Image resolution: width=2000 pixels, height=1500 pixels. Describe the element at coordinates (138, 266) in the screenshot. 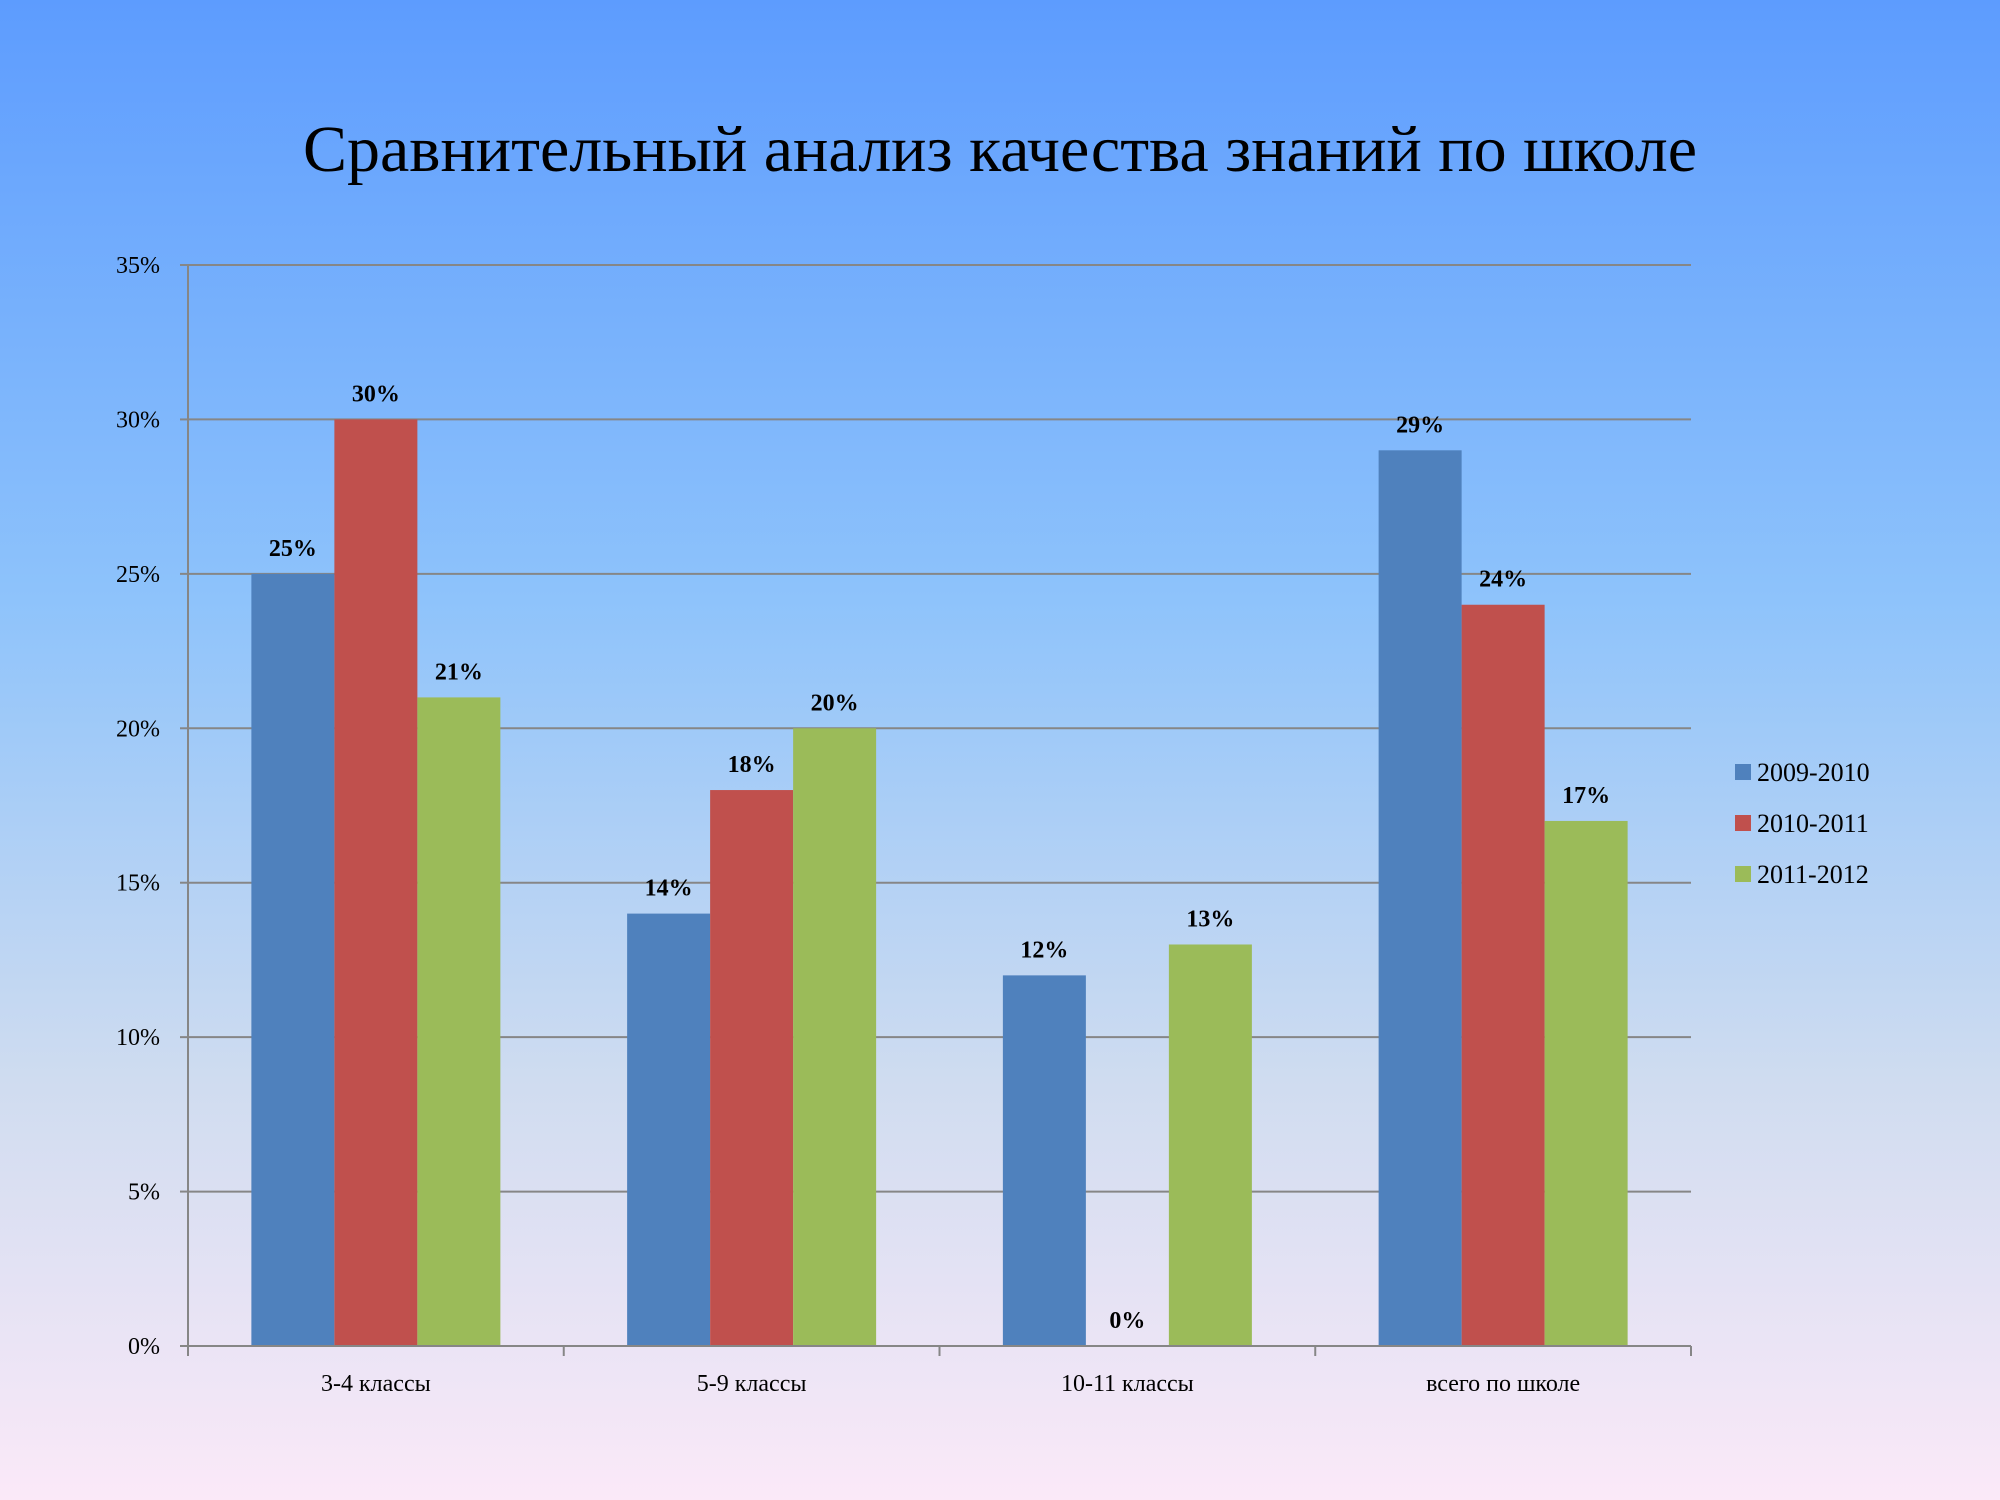

I see `y-tick-label: 35%` at that location.